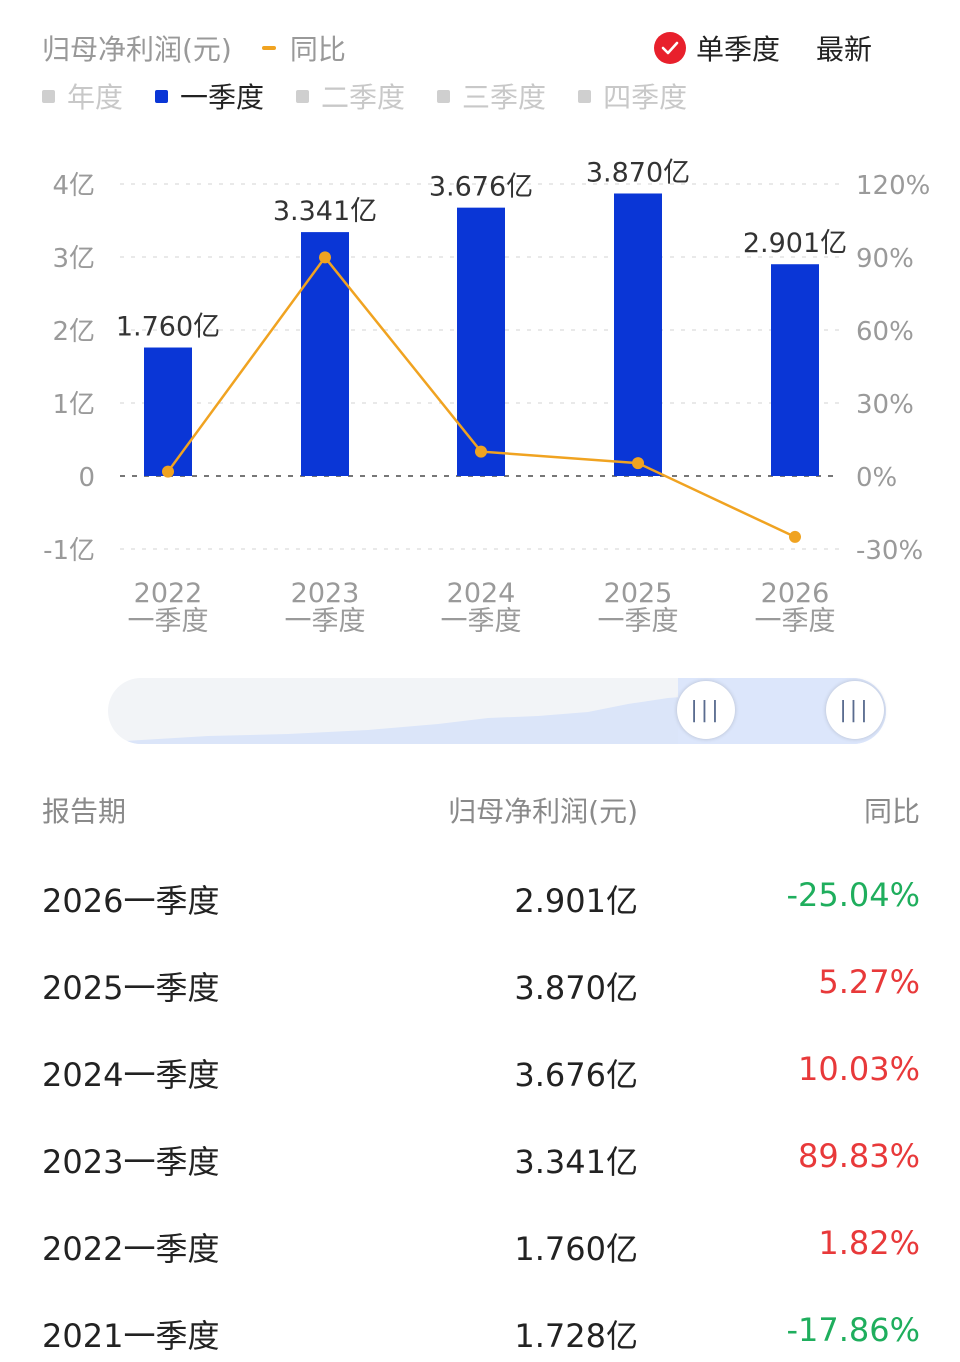 The image size is (960, 1362). I want to click on tab-label: 三季度, so click(504, 97).